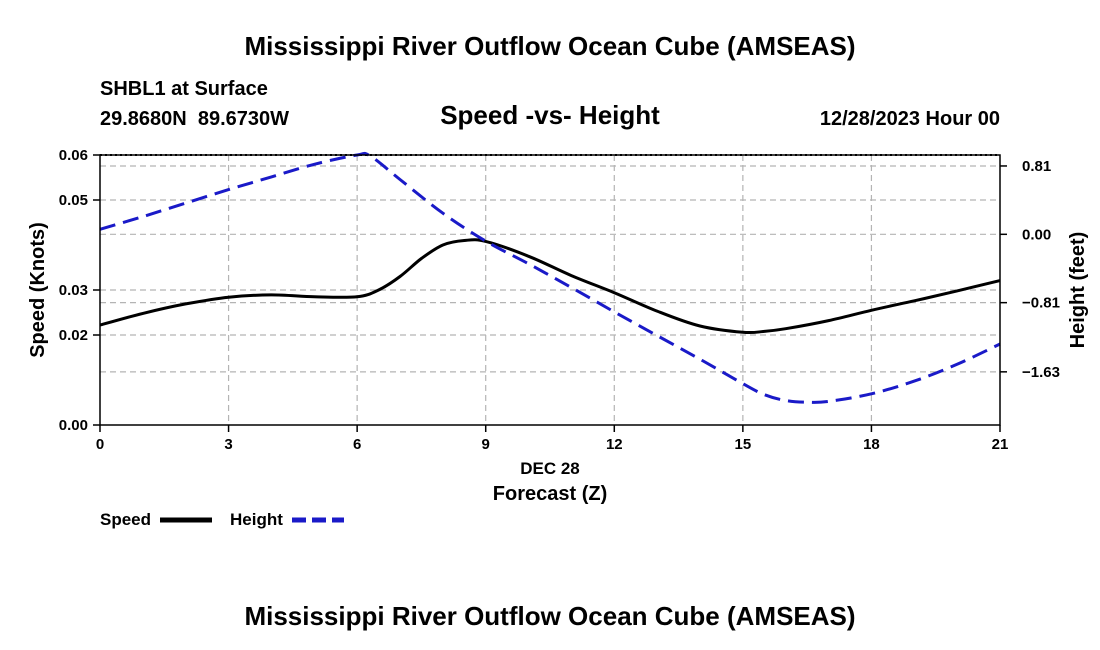  I want to click on y-axis-left-title: Speed (Knots), so click(38, 290).